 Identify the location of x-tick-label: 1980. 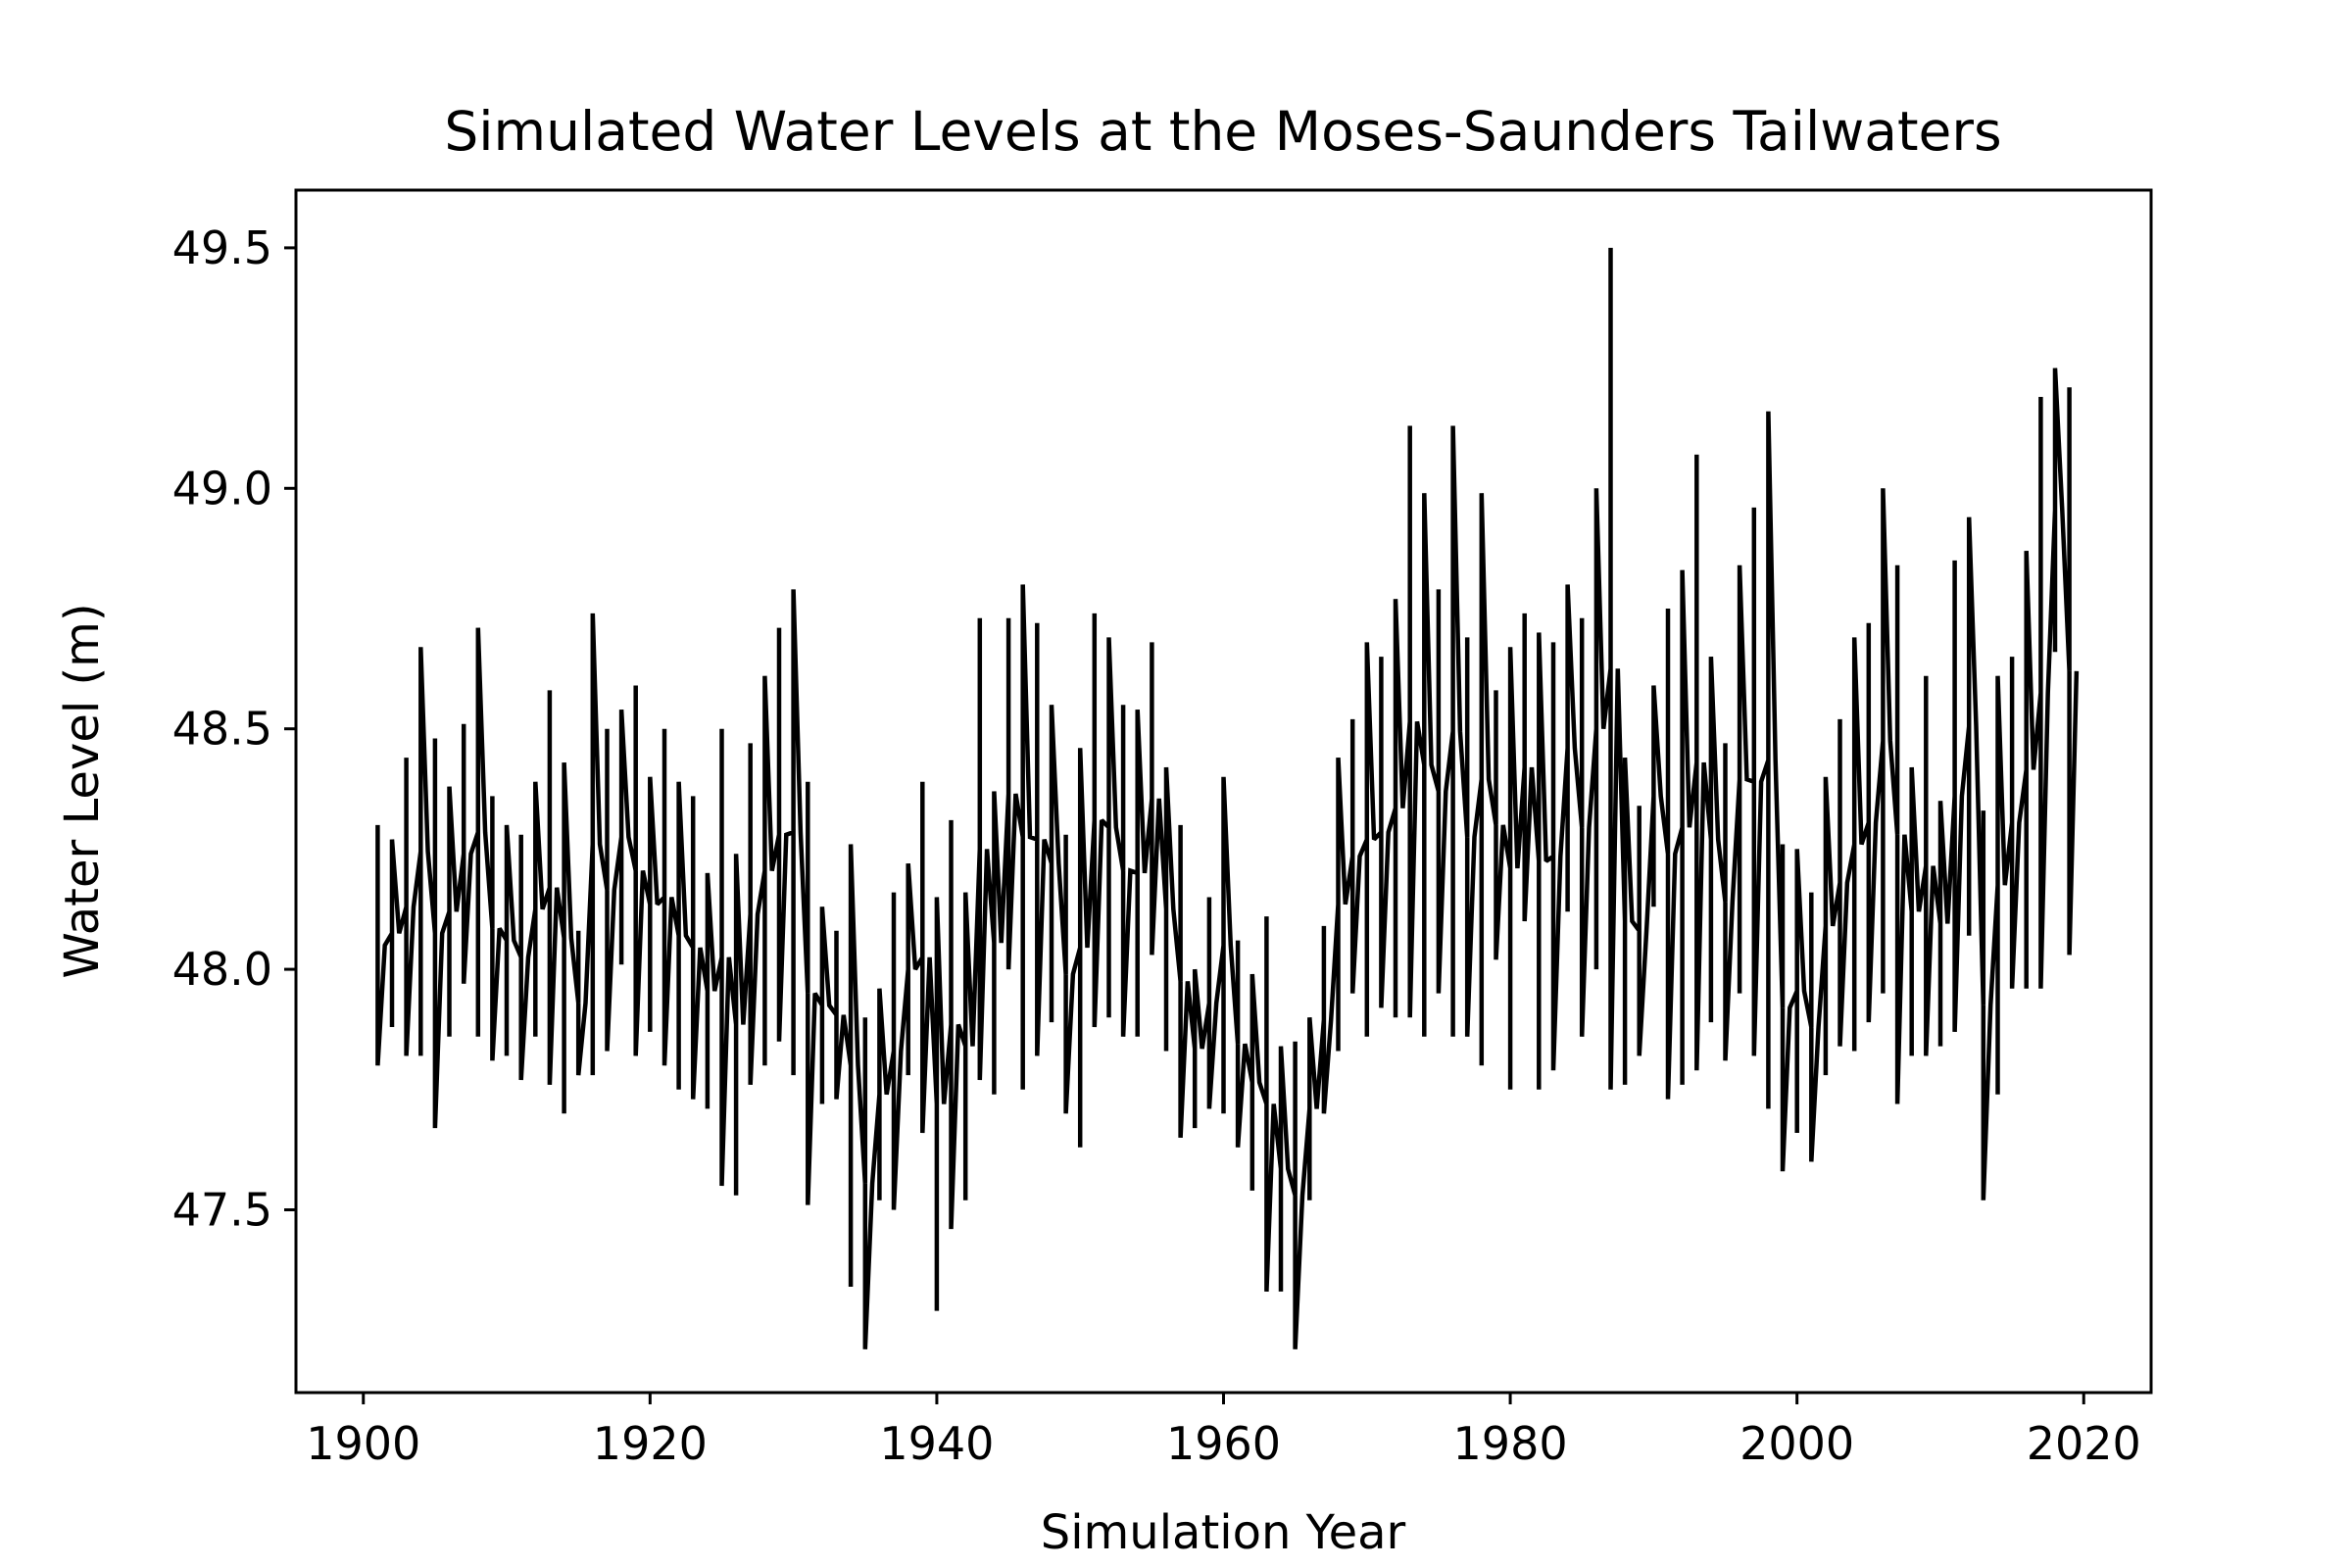
(1510, 1443).